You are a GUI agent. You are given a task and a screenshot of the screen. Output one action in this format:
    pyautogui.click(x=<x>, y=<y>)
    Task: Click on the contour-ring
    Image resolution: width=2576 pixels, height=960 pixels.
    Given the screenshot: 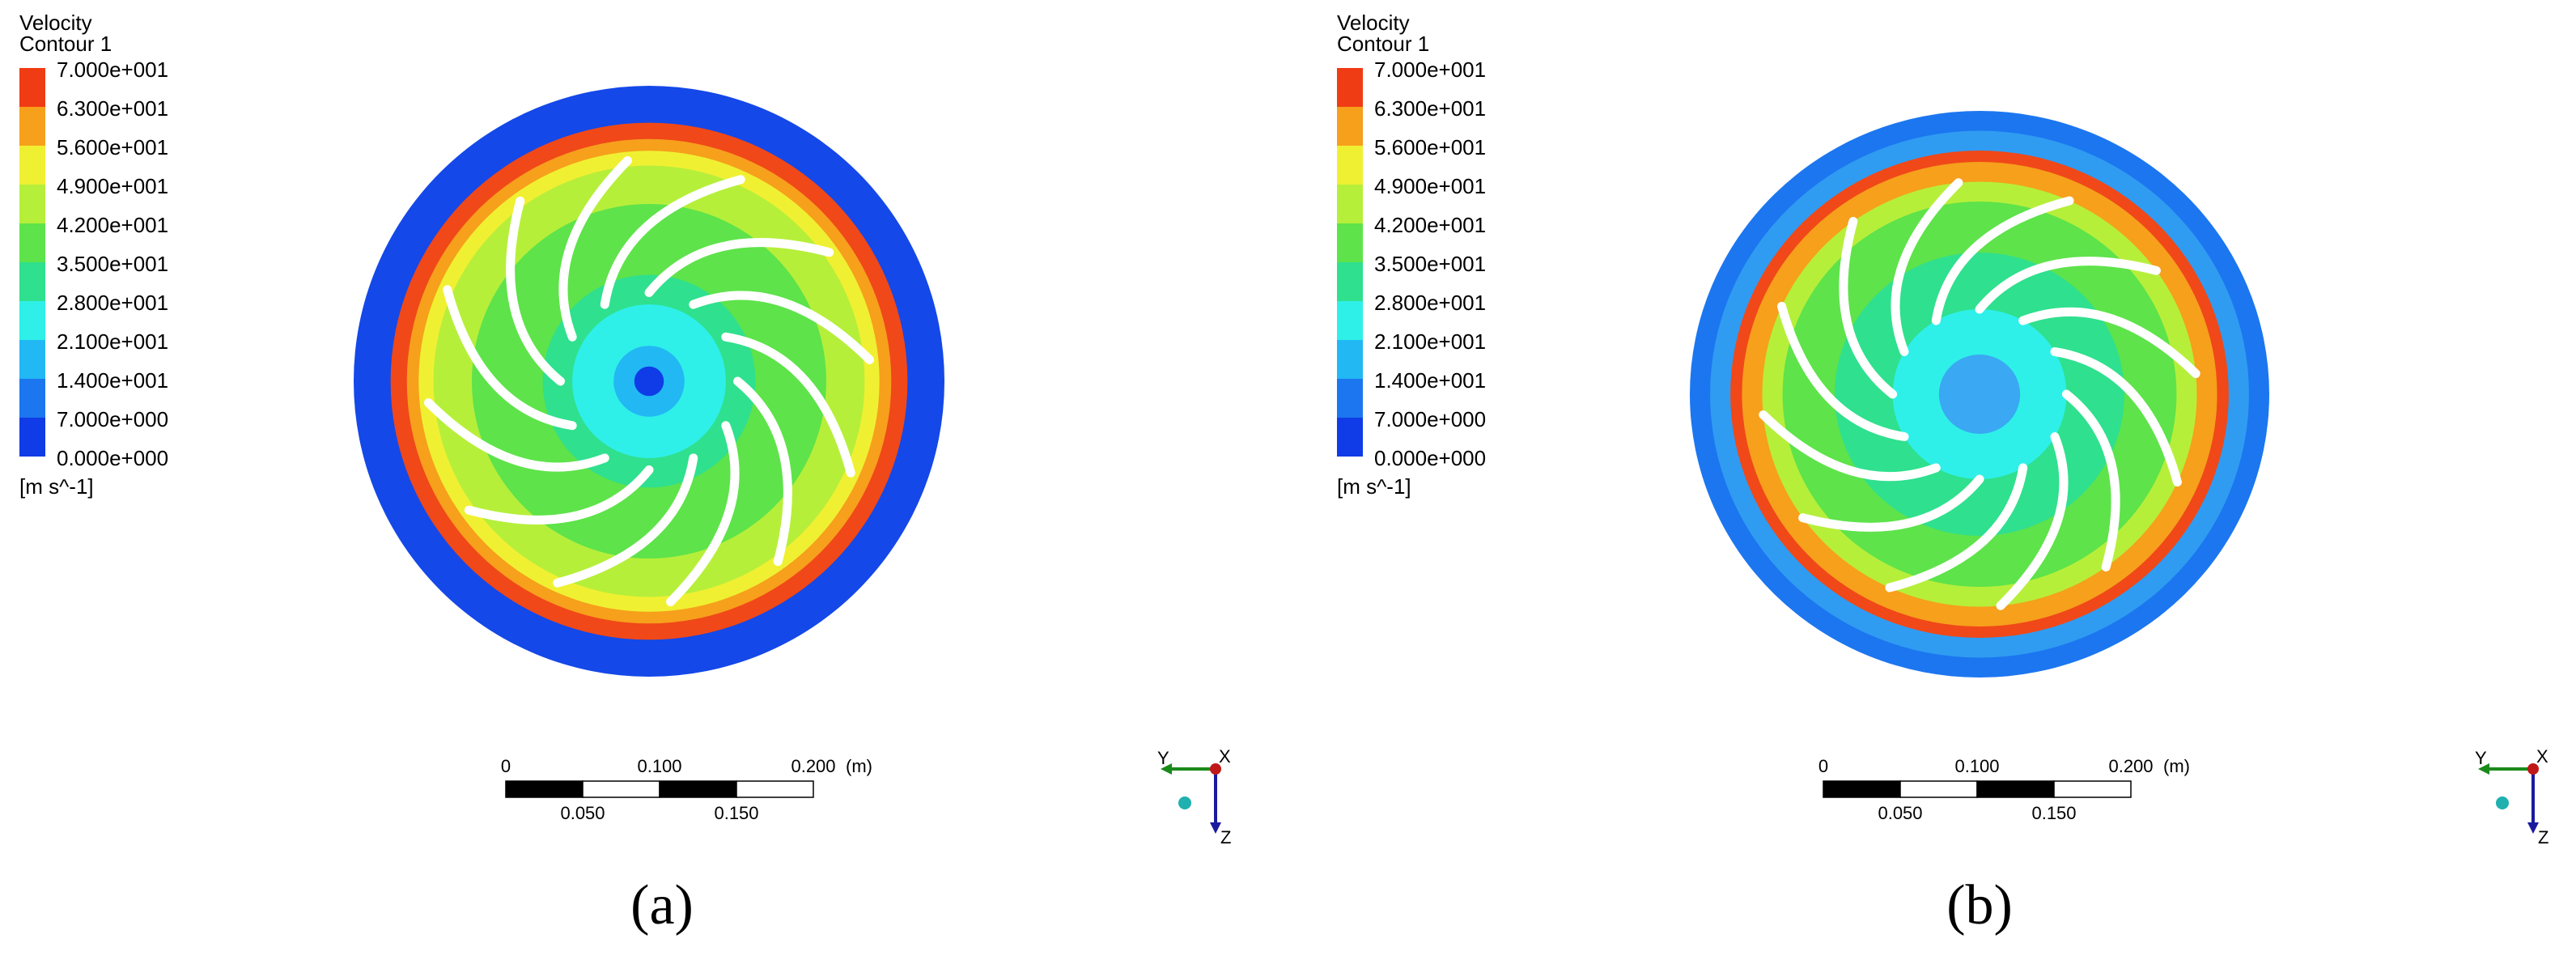 What is the action you would take?
    pyautogui.click(x=649, y=381)
    